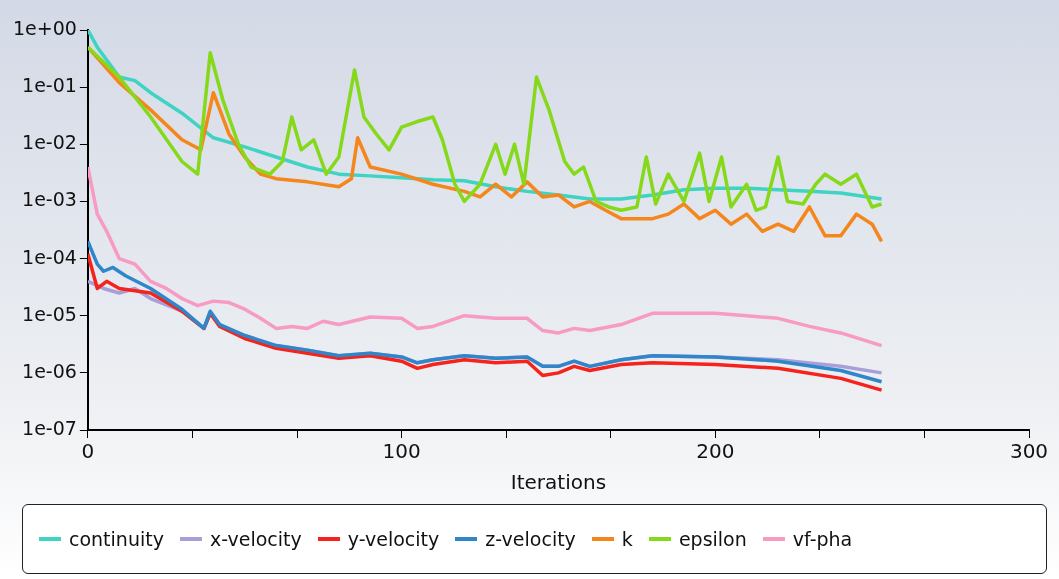  Describe the element at coordinates (49, 256) in the screenshot. I see `y-tick-label: 1e-04` at that location.